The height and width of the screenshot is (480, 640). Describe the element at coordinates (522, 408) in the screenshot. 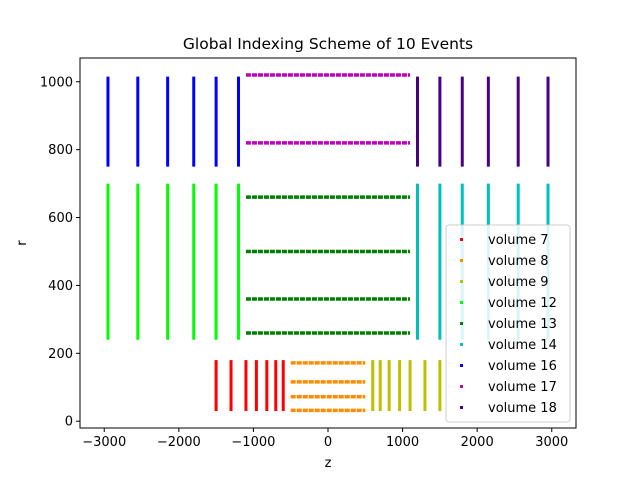

I see `legend-label: volume 18` at that location.